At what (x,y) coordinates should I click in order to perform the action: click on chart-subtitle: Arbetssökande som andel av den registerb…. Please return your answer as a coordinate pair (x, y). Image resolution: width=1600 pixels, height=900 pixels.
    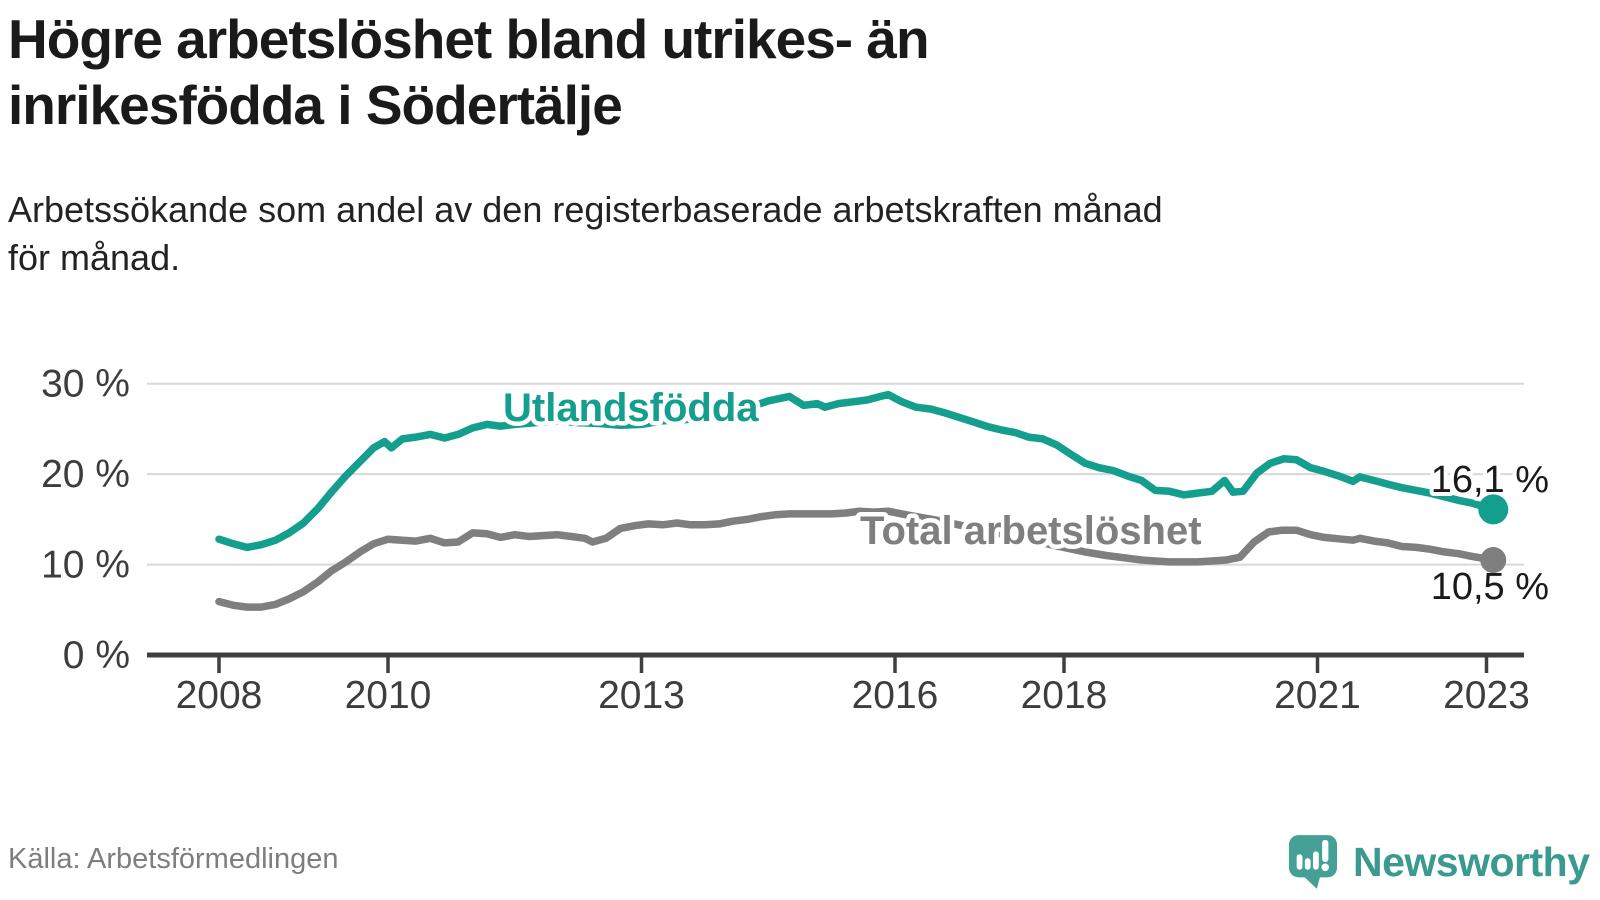
    Looking at the image, I should click on (585, 234).